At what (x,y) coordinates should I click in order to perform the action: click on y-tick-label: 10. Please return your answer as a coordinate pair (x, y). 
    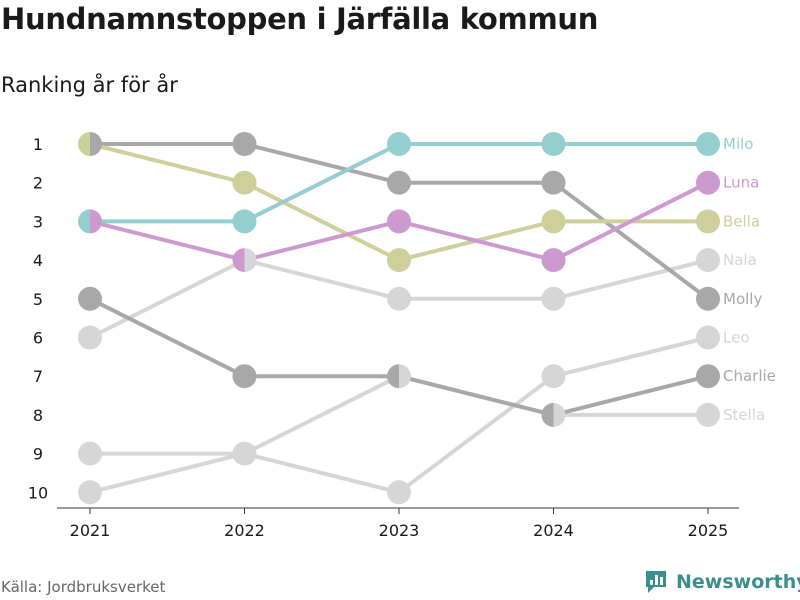
    Looking at the image, I should click on (38, 492).